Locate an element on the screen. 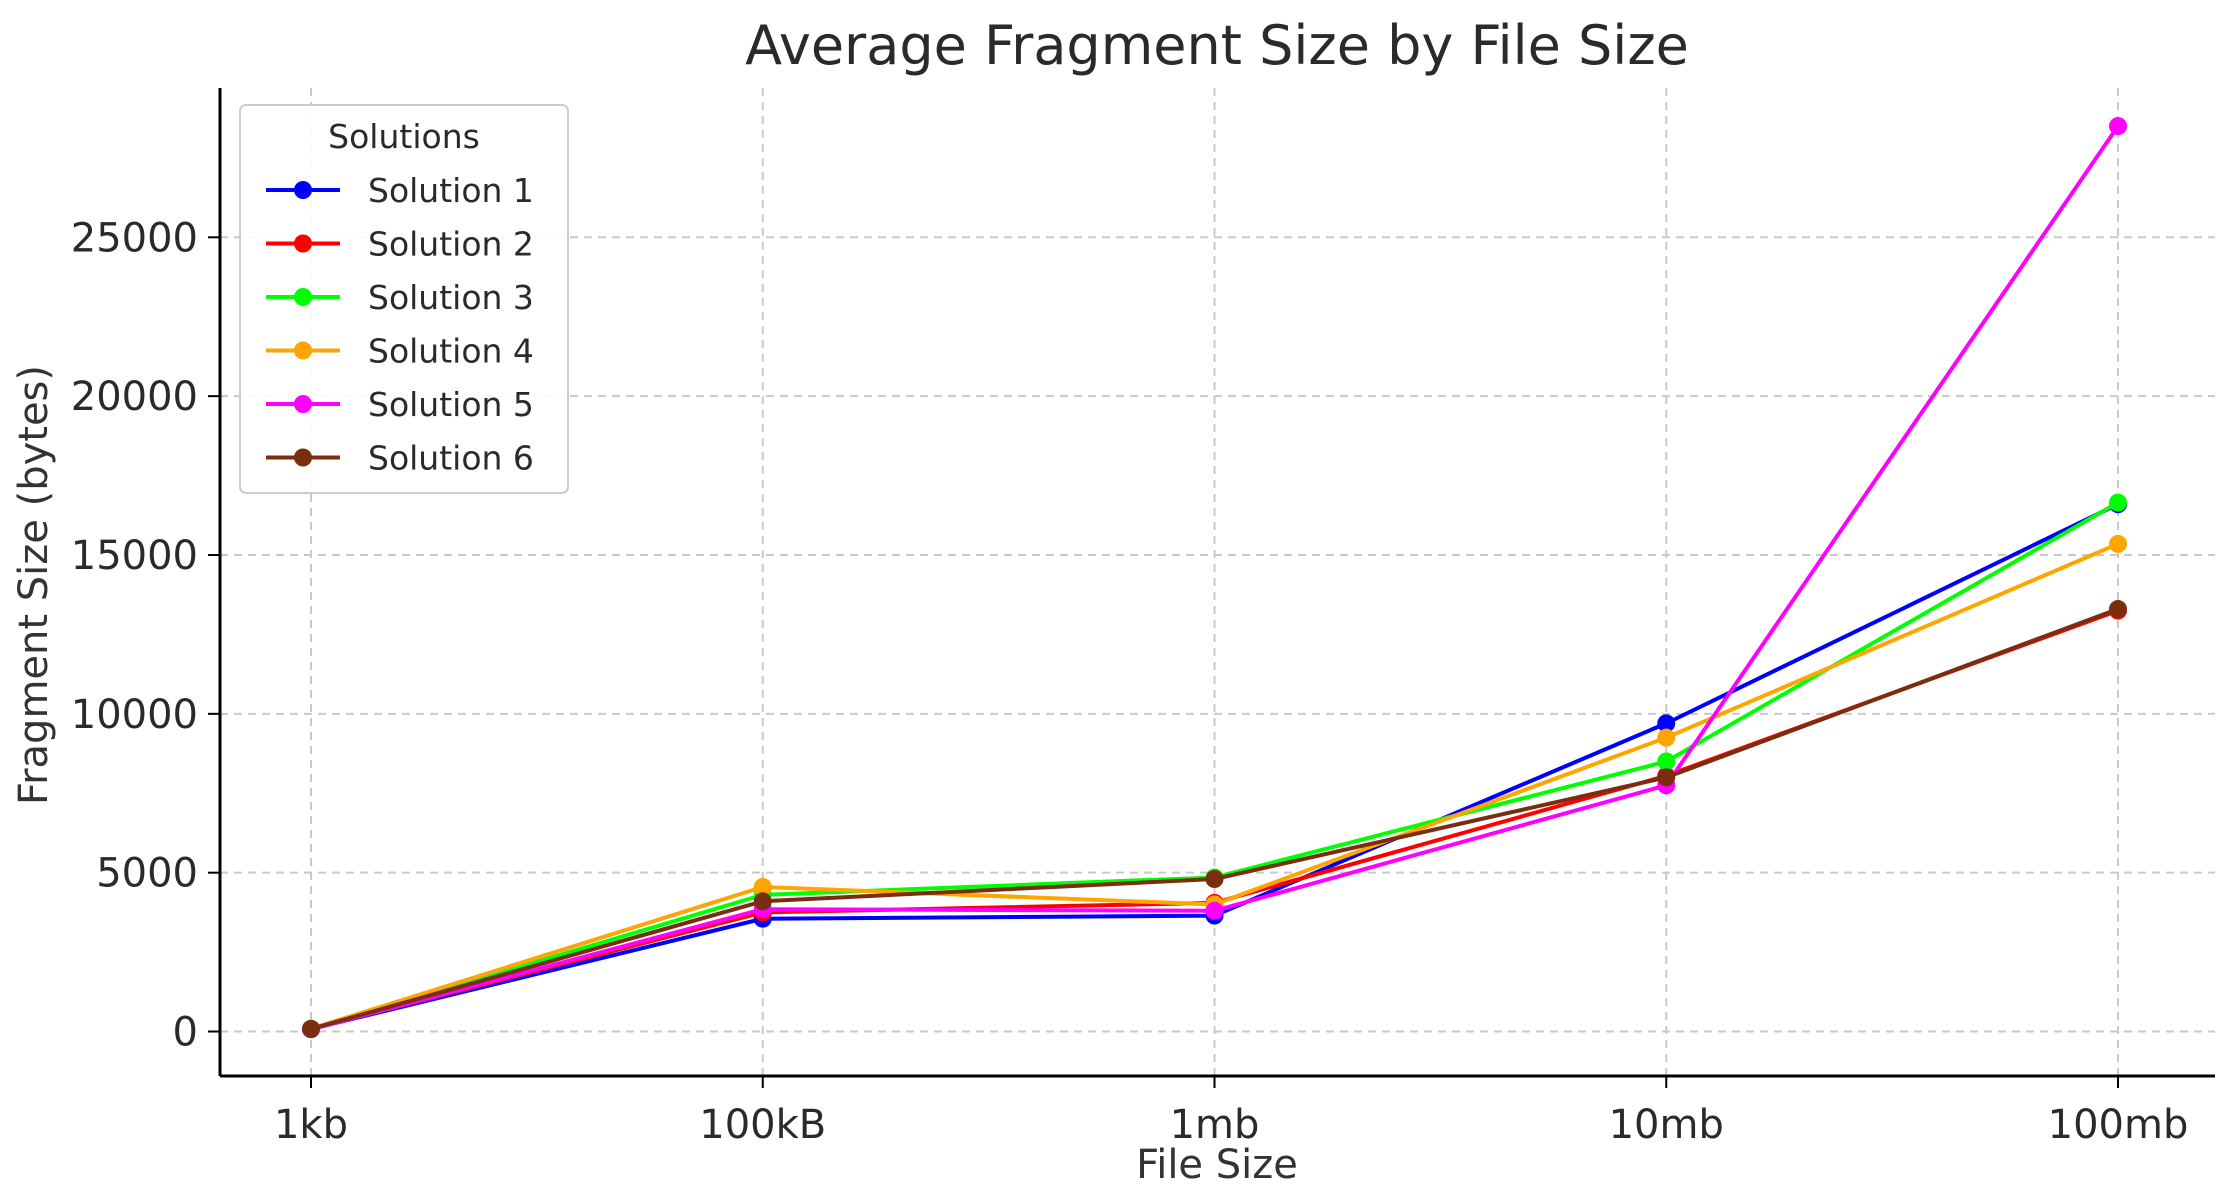  legend-frame is located at coordinates (404, 299).